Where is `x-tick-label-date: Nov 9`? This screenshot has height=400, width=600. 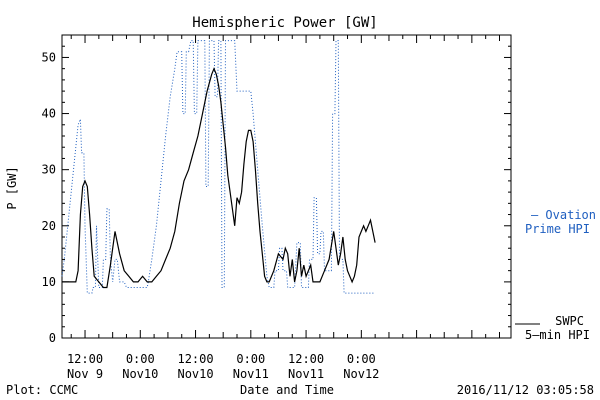
x-tick-label-date: Nov 9 is located at coordinates (85, 374).